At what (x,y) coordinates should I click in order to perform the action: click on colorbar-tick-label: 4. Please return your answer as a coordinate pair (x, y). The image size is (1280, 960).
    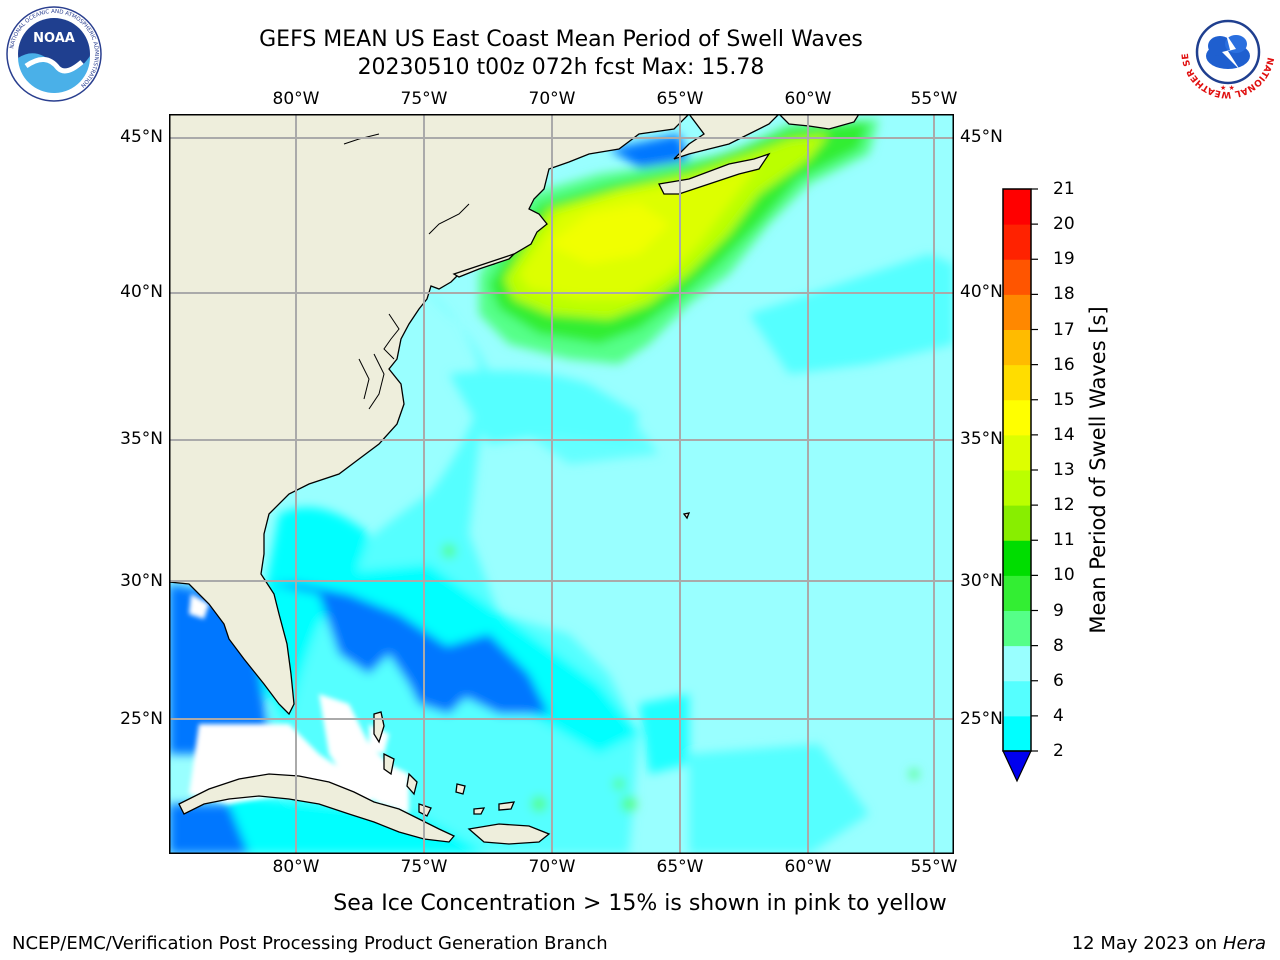
    Looking at the image, I should click on (1058, 715).